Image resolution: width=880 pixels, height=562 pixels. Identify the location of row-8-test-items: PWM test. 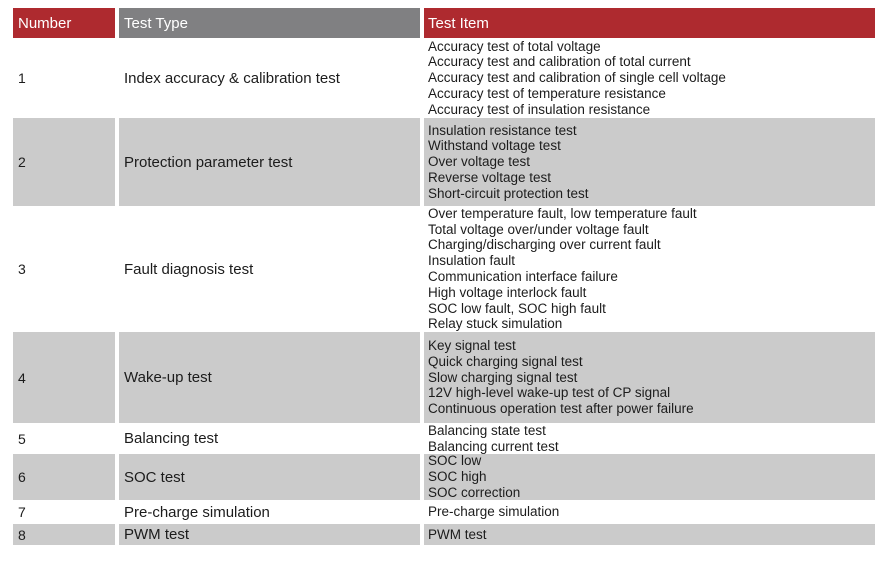
(649, 534).